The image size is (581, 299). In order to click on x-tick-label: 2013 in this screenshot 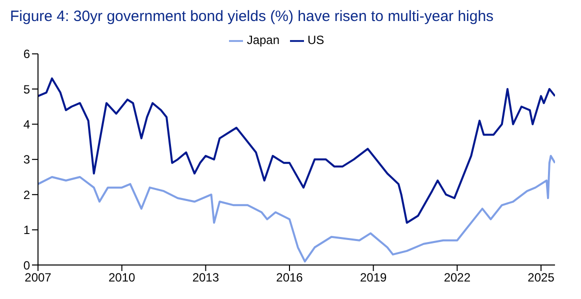, I will do `click(206, 277)`.